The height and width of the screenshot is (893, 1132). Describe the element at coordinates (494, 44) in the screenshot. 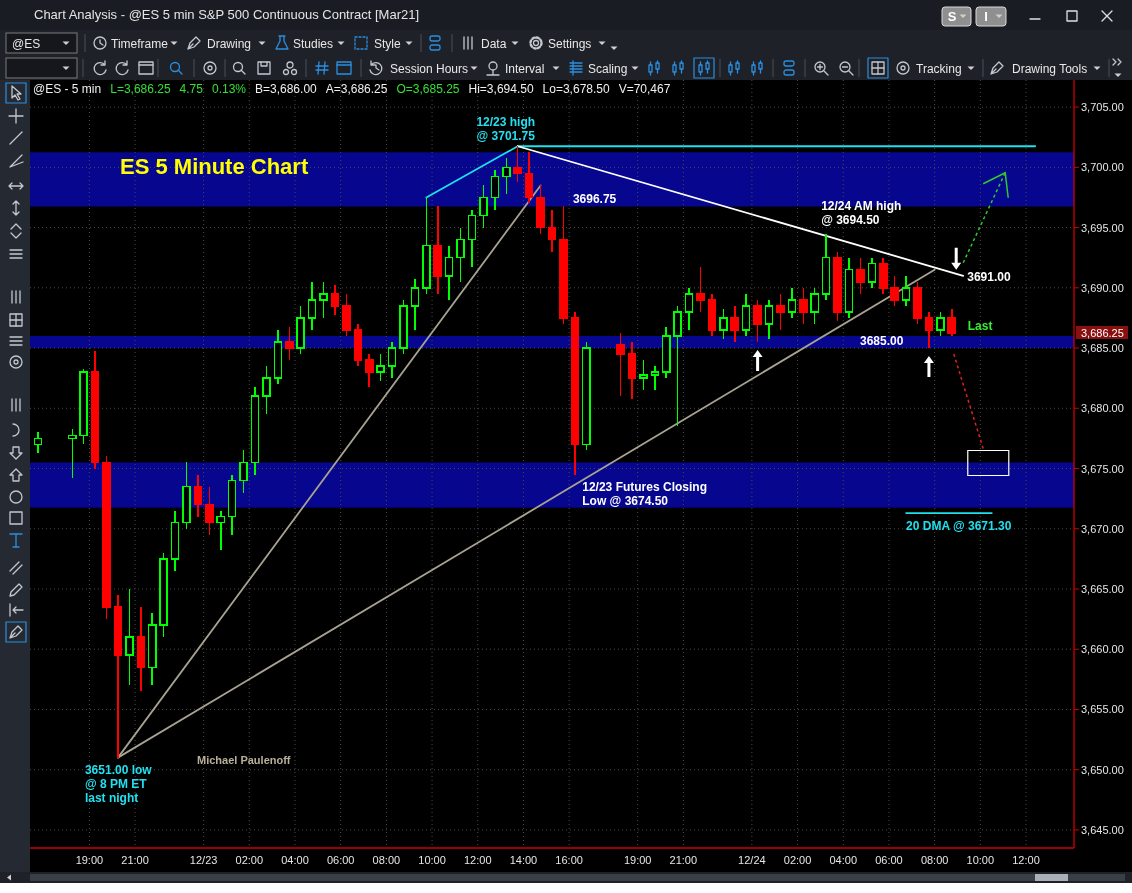

I see `text: Data` at that location.